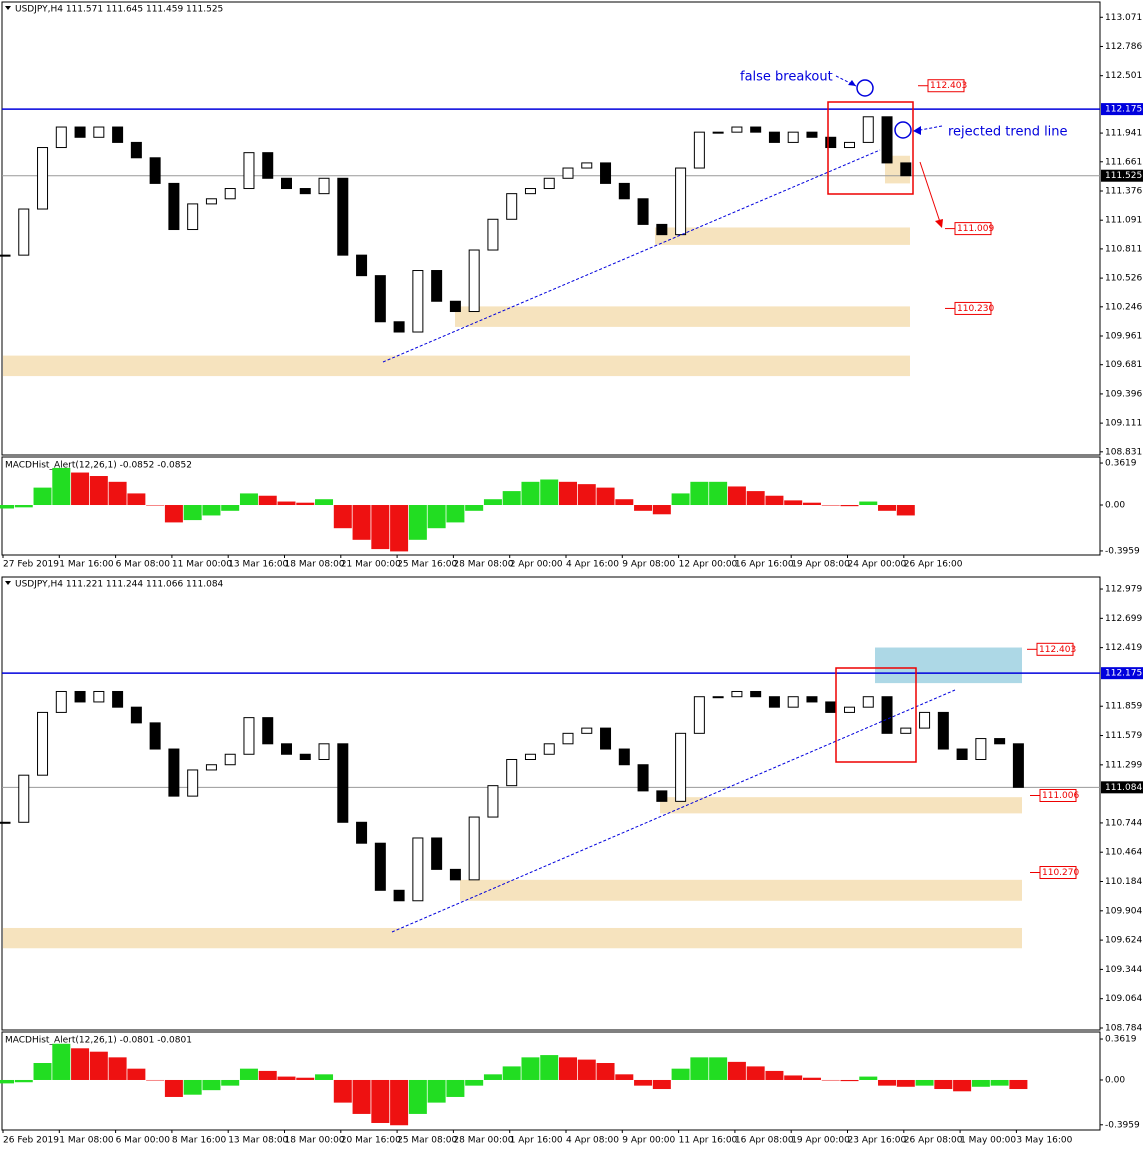 This screenshot has width=1144, height=1150. Describe the element at coordinates (1123, 911) in the screenshot. I see `y-tick-label: 109.904` at that location.